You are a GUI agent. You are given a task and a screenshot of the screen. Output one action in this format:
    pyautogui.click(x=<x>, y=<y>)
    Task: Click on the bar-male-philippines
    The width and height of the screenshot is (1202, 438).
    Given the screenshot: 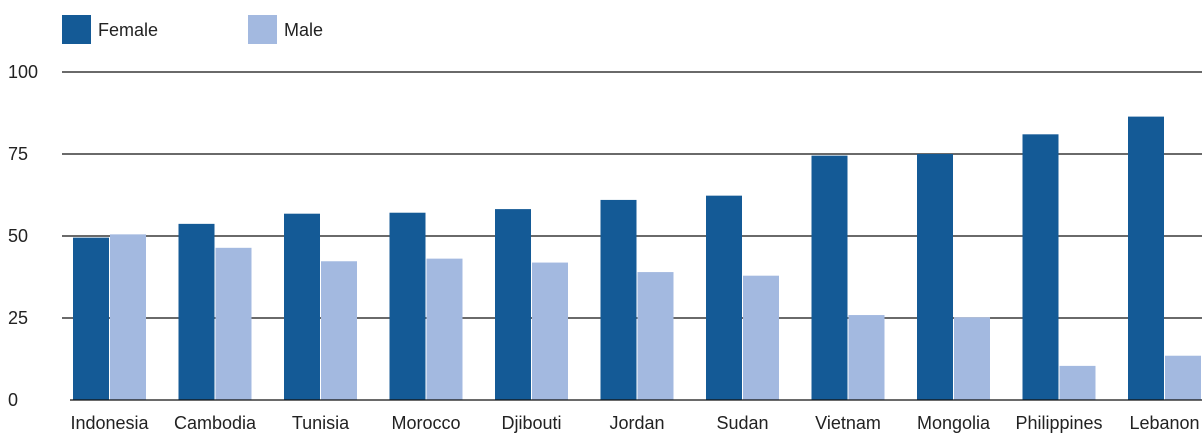 What is the action you would take?
    pyautogui.click(x=1077, y=382)
    